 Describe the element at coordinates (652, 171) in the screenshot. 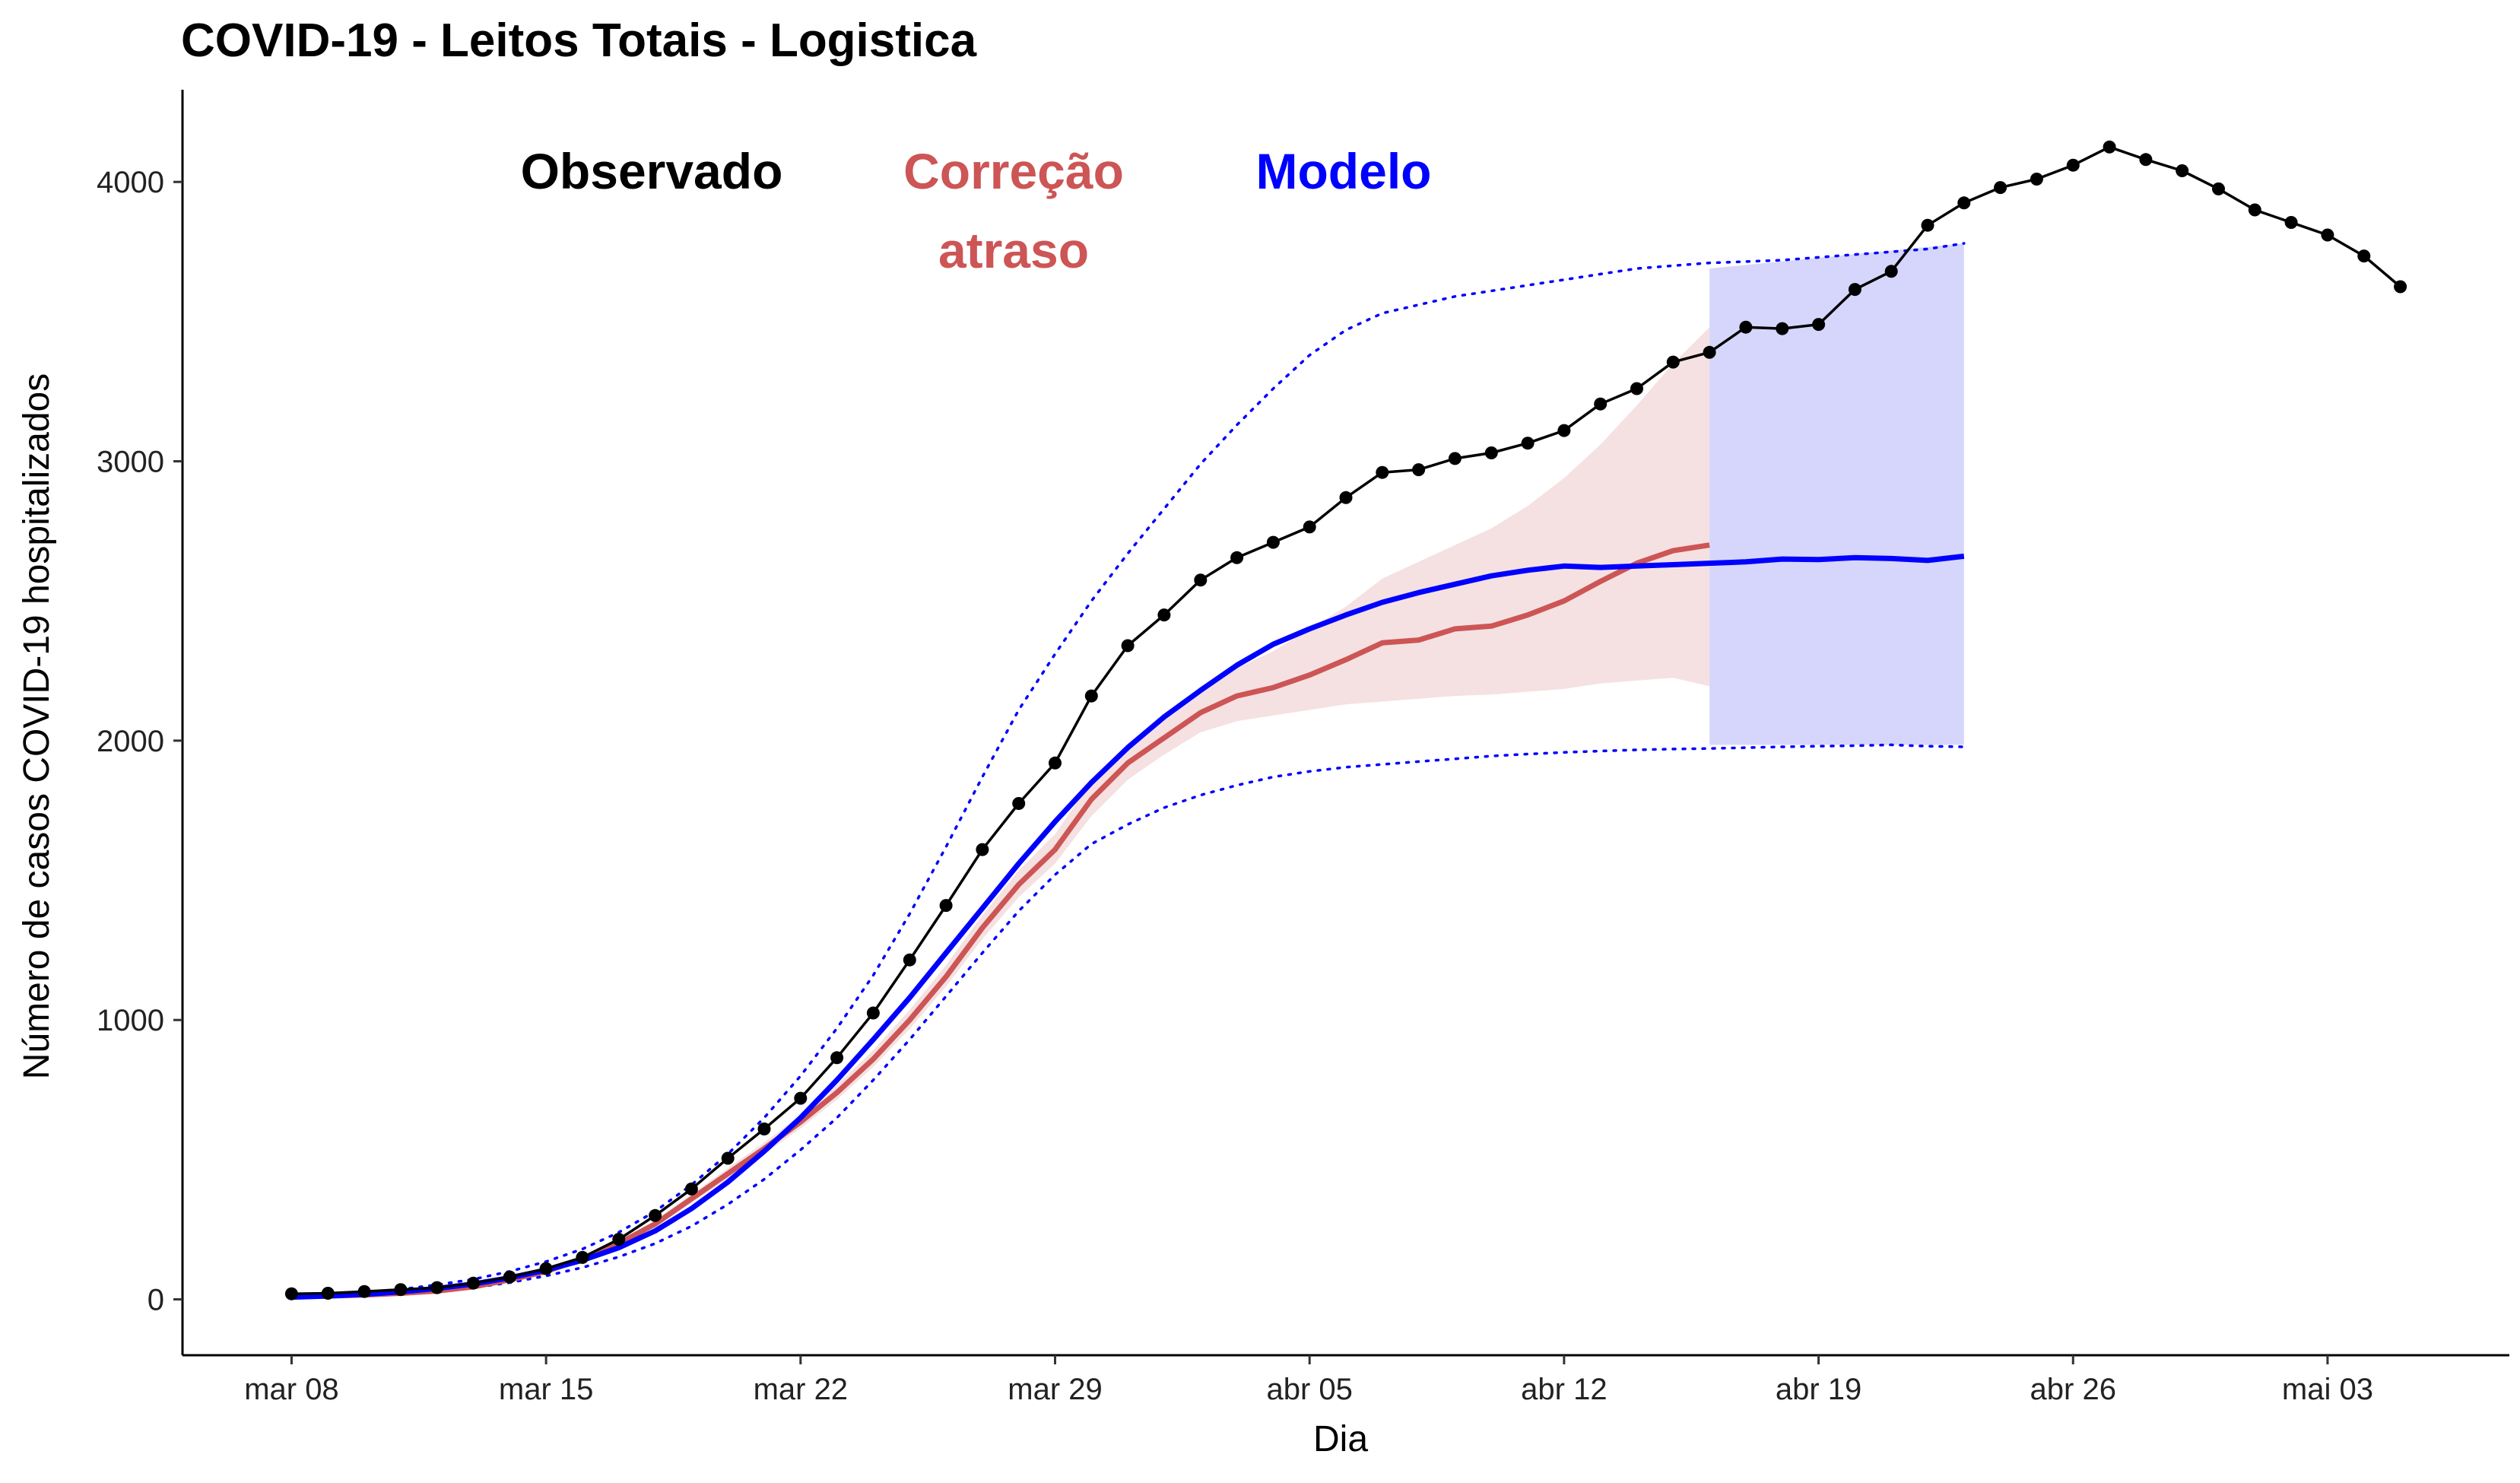

I see `legend-label: Observado` at that location.